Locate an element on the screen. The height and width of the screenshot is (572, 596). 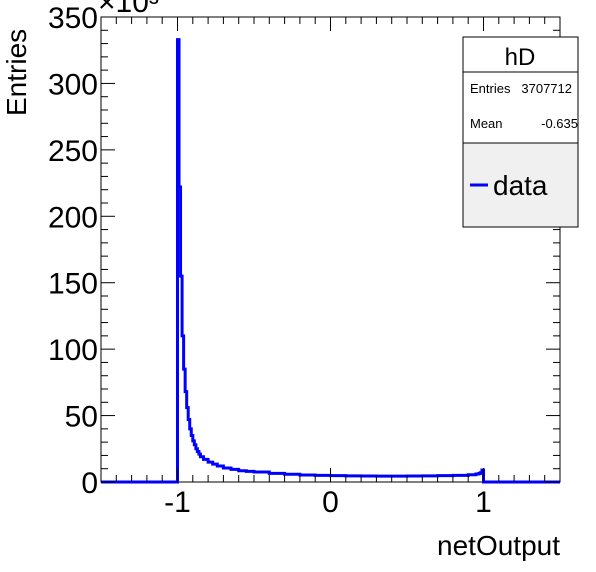
legend: data is located at coordinates (520, 185).